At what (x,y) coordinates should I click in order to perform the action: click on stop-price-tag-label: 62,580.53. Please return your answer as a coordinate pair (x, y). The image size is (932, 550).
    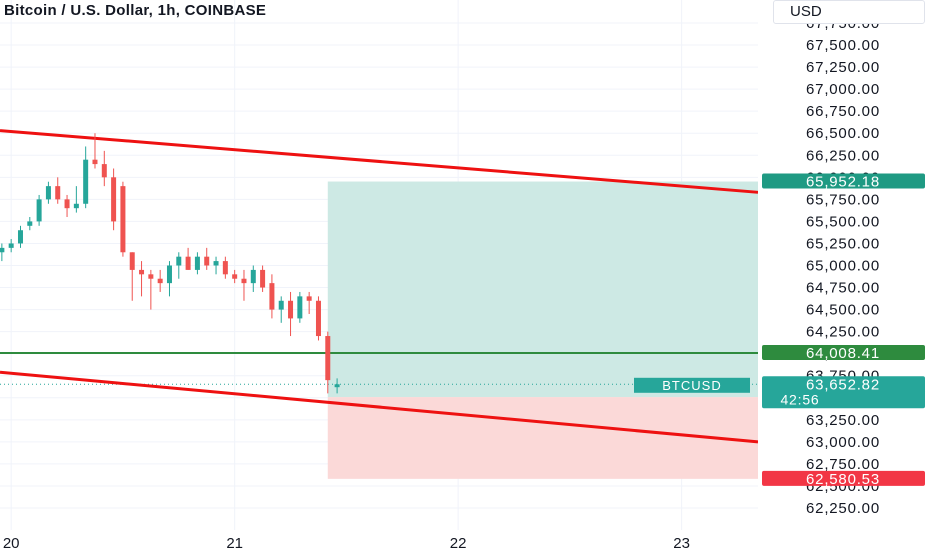
    Looking at the image, I should click on (843, 479).